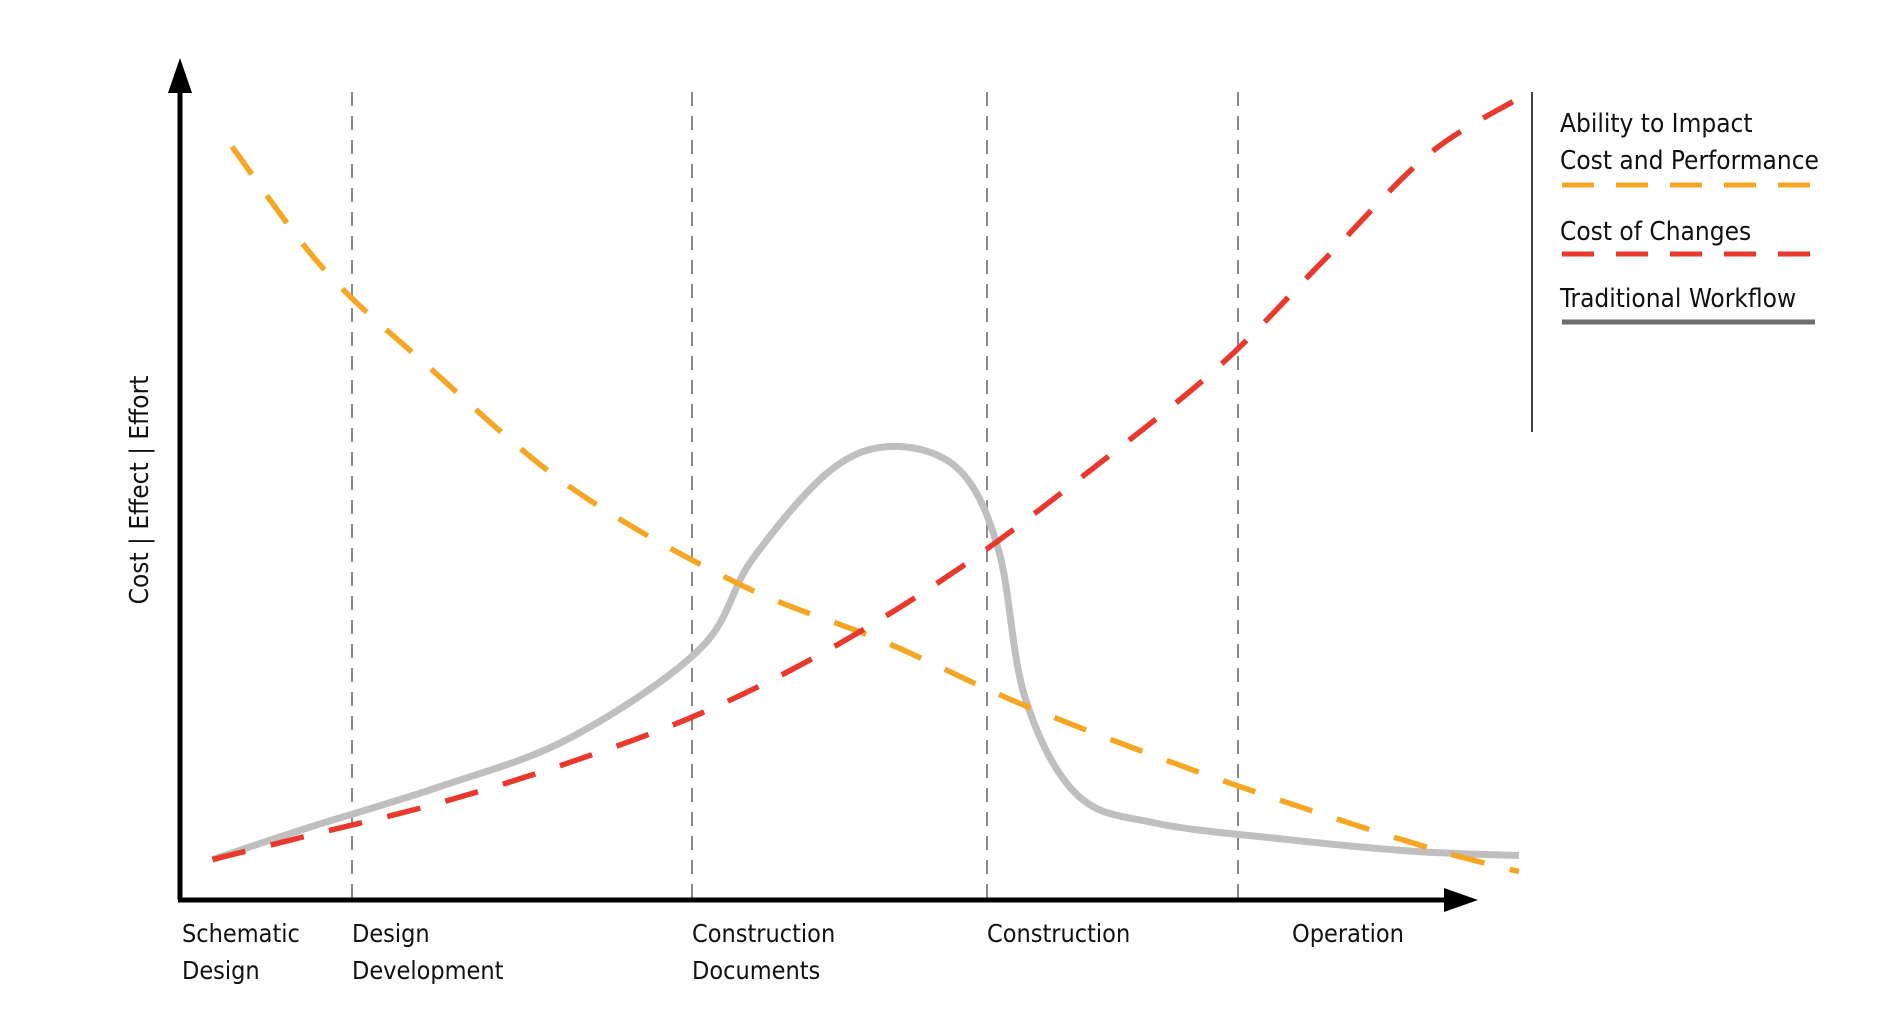 This screenshot has height=1023, width=1897. Describe the element at coordinates (1656, 124) in the screenshot. I see `legend-label-ability-line1: Ability to Impact` at that location.